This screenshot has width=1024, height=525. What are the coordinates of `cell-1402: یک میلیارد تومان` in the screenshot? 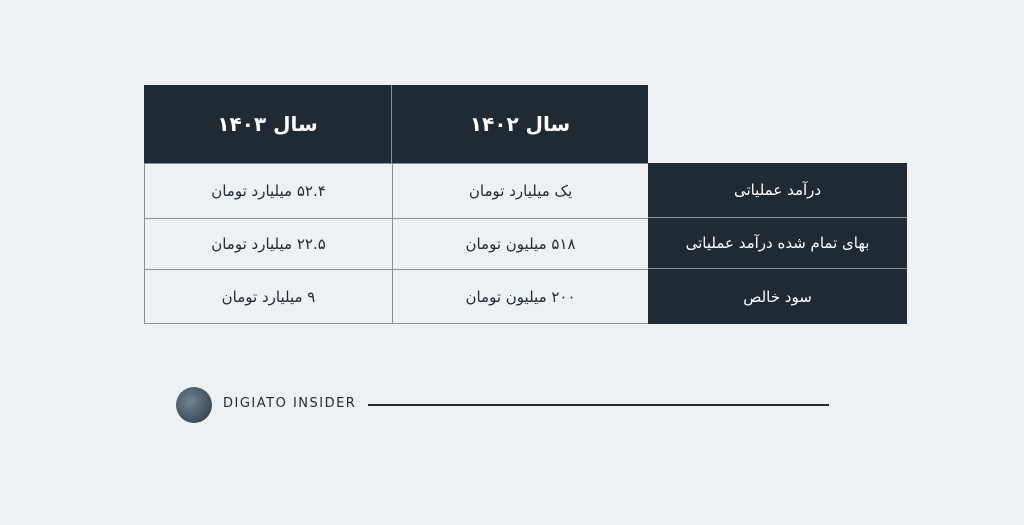 It's located at (520, 191).